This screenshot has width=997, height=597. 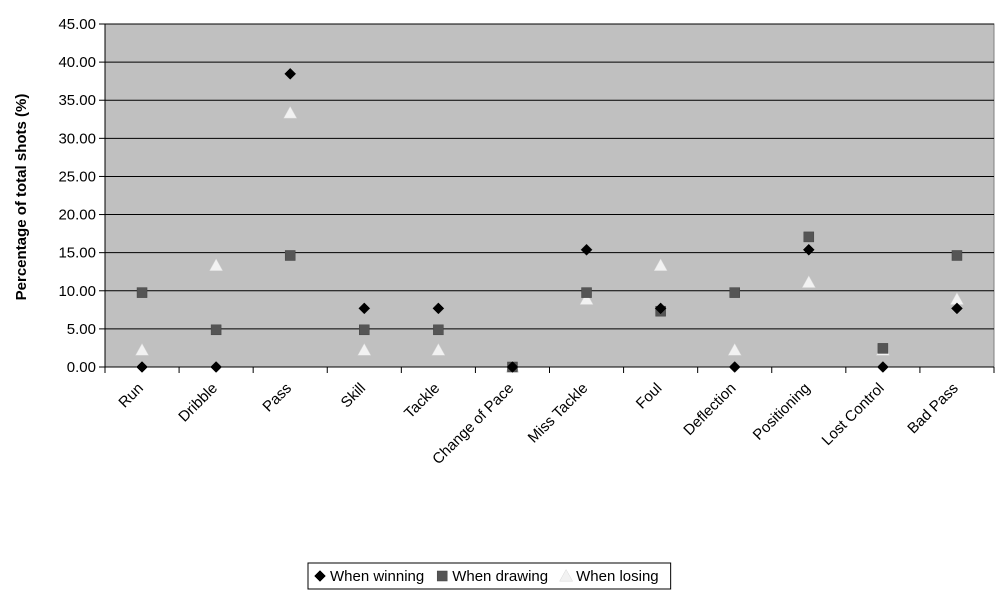 What do you see at coordinates (130, 395) in the screenshot?
I see `x-tick-label: Run` at bounding box center [130, 395].